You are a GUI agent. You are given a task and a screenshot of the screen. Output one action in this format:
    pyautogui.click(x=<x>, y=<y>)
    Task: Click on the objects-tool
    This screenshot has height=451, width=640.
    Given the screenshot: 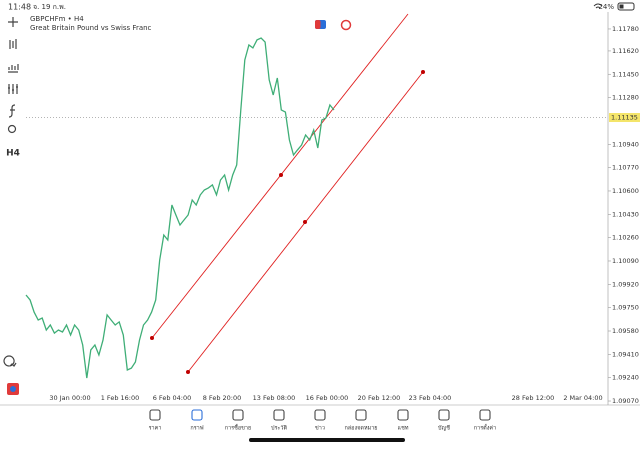 What is the action you would take?
    pyautogui.click(x=13, y=68)
    